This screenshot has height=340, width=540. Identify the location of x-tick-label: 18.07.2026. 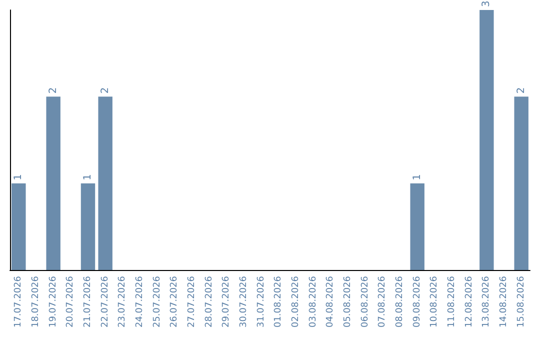
(36, 302).